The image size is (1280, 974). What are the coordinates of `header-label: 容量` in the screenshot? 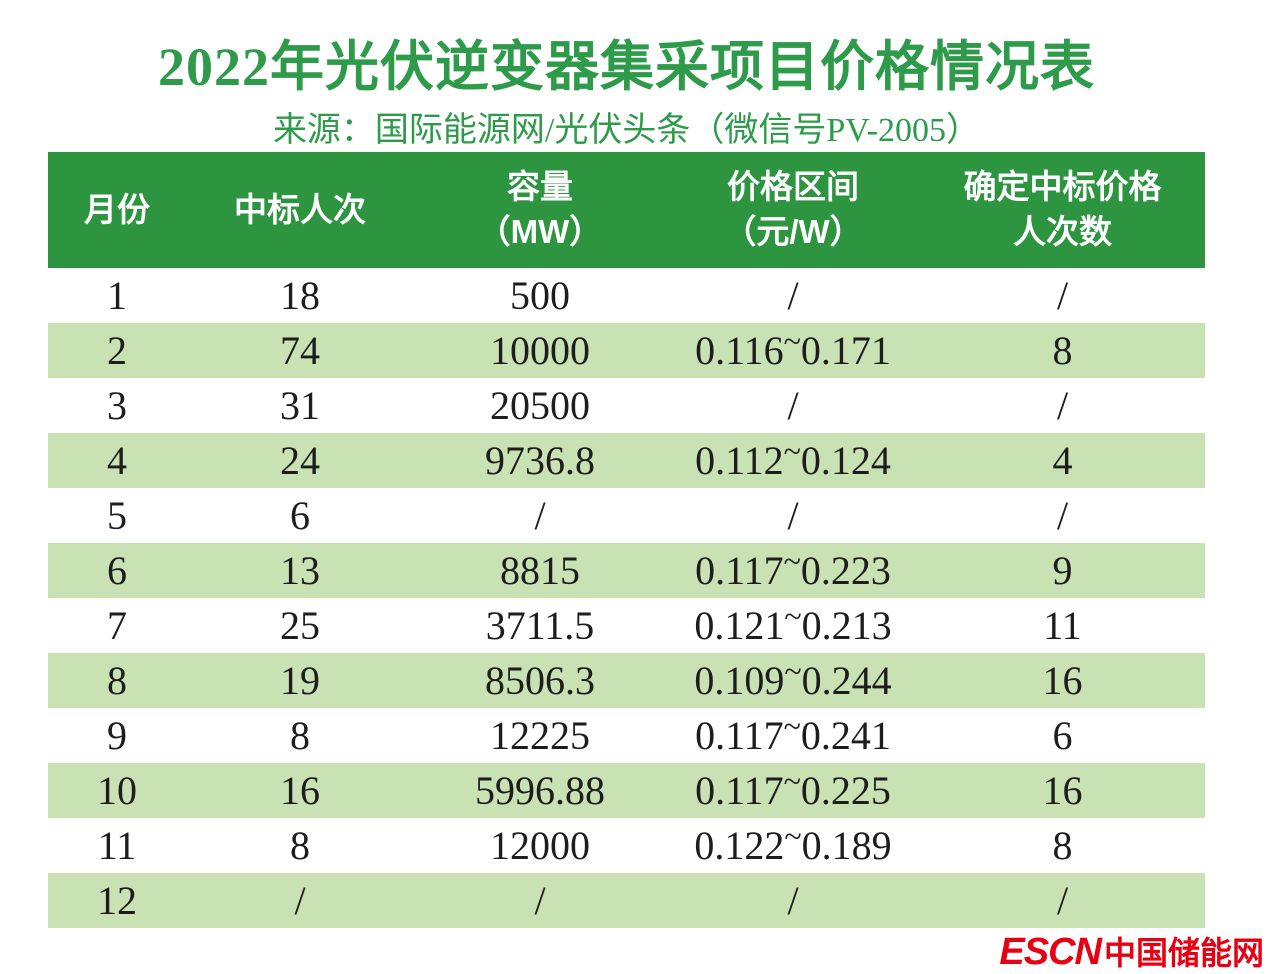 It's located at (540, 187).